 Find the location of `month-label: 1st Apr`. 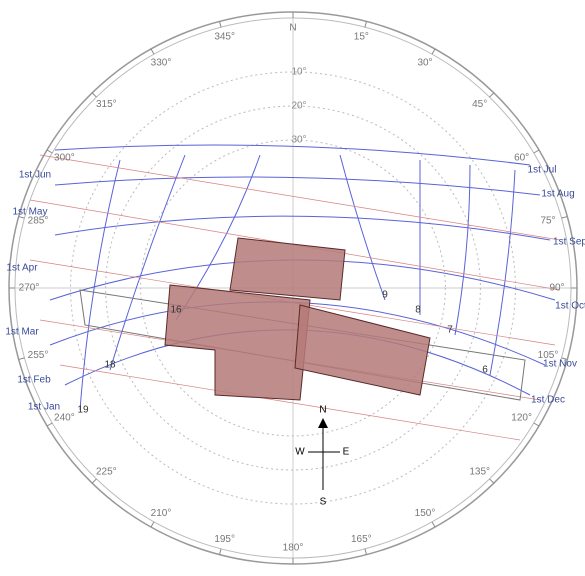

month-label: 1st Apr is located at coordinates (22, 268).